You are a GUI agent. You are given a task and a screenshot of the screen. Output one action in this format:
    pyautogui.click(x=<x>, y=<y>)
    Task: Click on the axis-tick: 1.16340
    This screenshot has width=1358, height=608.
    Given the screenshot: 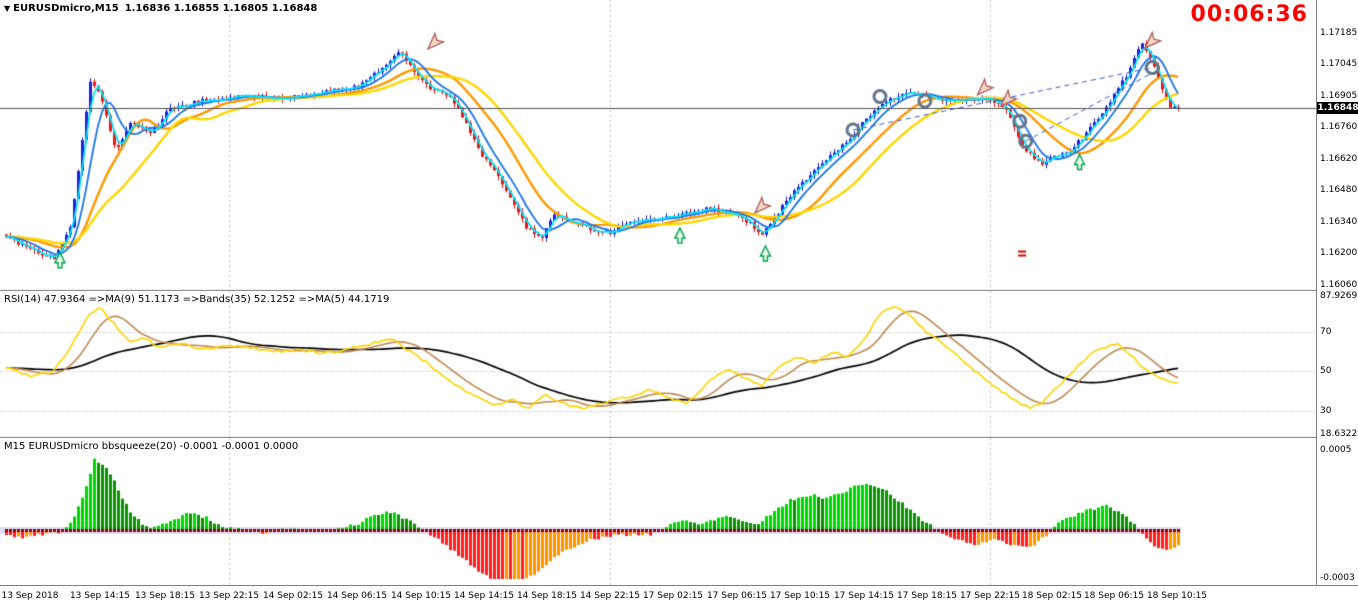 What is the action you would take?
    pyautogui.click(x=1339, y=222)
    